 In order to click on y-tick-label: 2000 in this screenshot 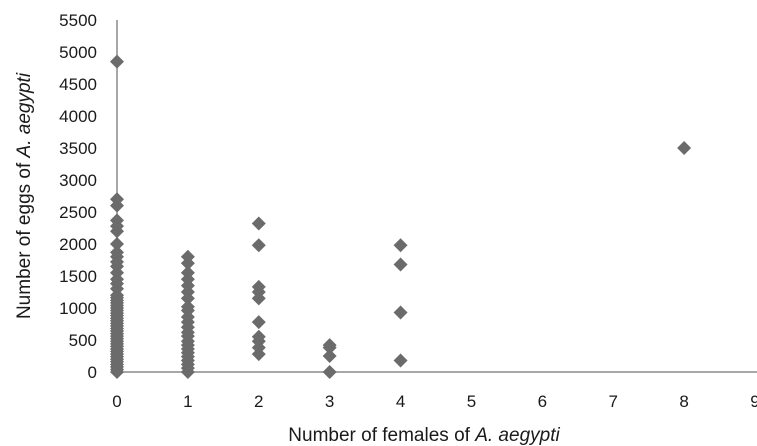, I will do `click(78, 244)`.